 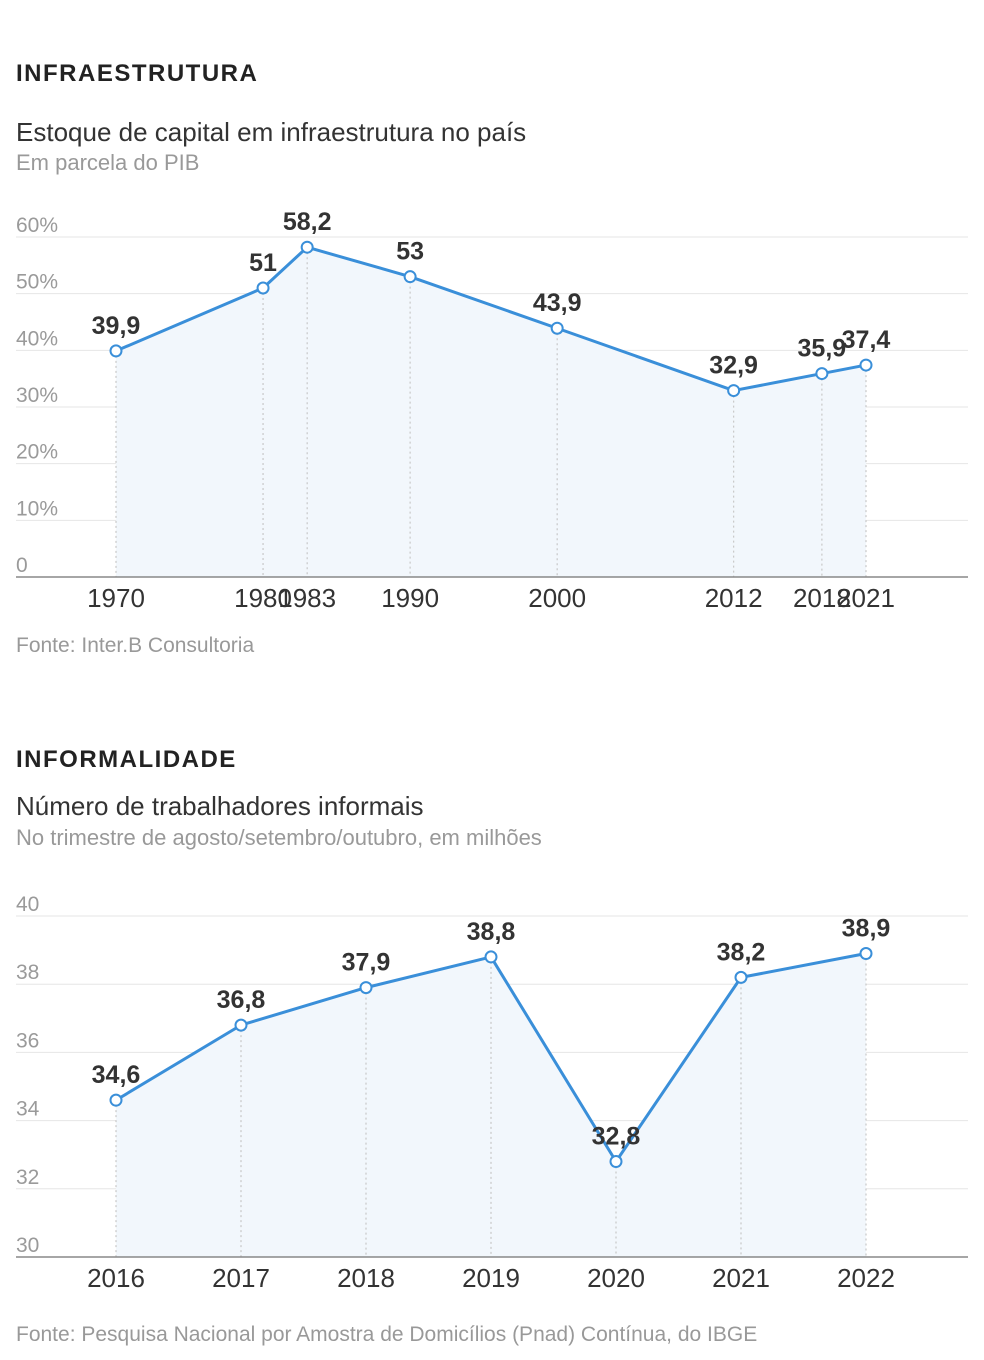 What do you see at coordinates (37, 282) in the screenshot?
I see `y-tick-label: 50%` at bounding box center [37, 282].